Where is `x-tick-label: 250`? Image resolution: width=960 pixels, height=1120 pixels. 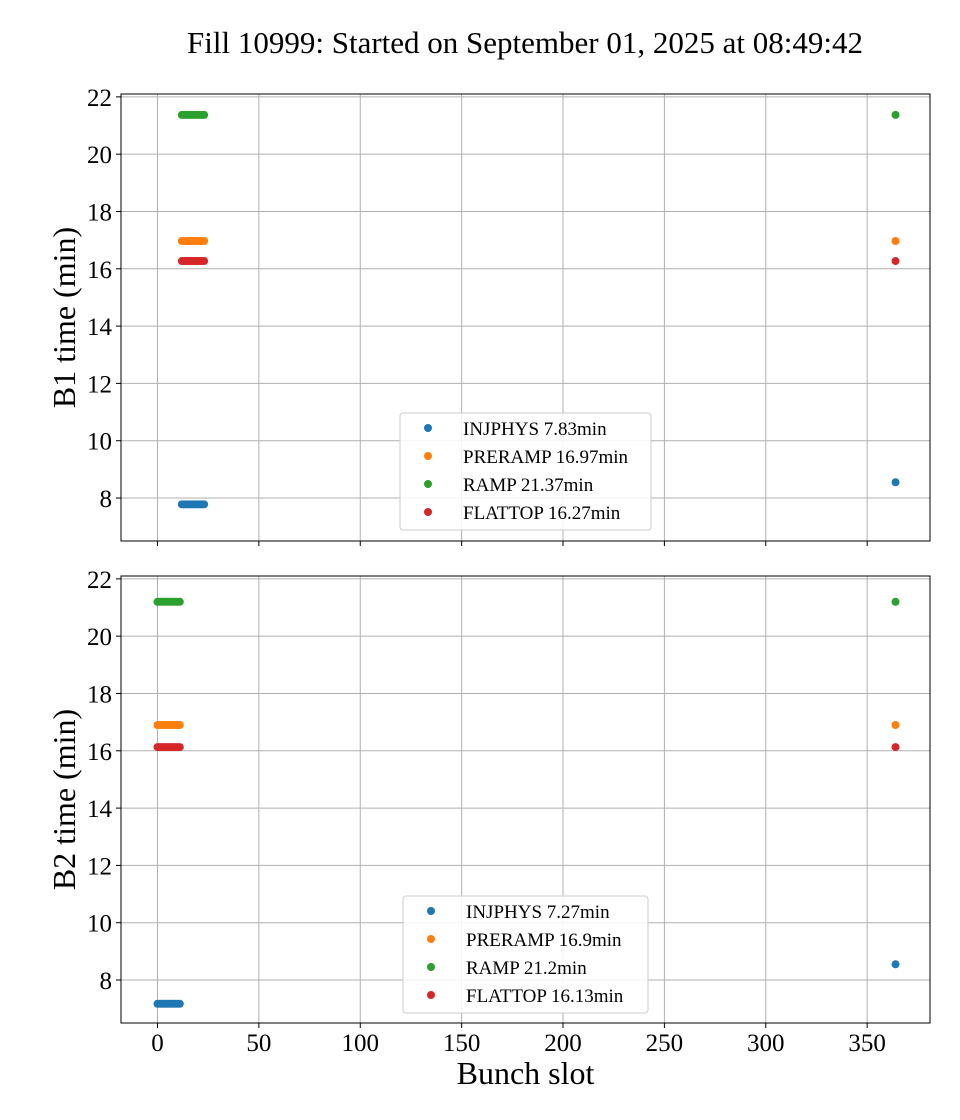
x-tick-label: 250 is located at coordinates (665, 1043).